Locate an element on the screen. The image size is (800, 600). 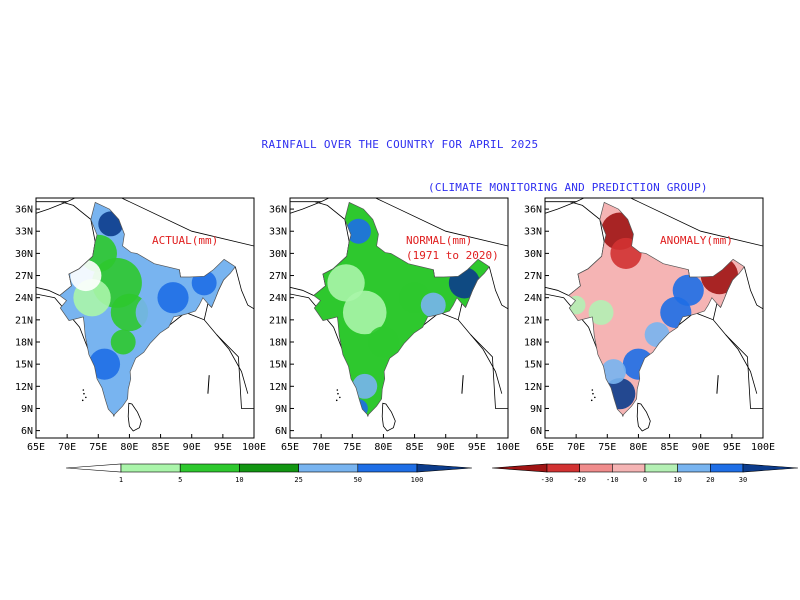
x-tick-label: 90E is located at coordinates (192, 447).